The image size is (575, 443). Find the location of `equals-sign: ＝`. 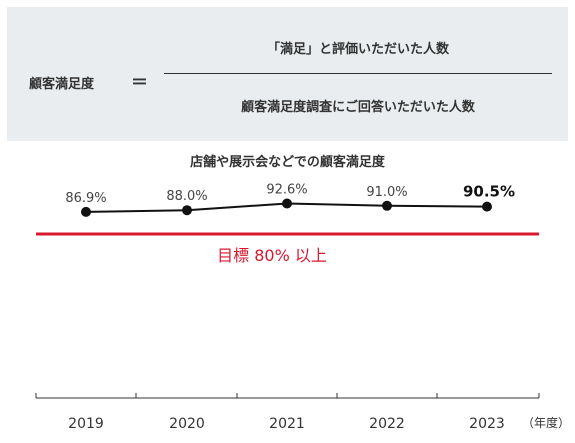

equals-sign: ＝ is located at coordinates (139, 83).